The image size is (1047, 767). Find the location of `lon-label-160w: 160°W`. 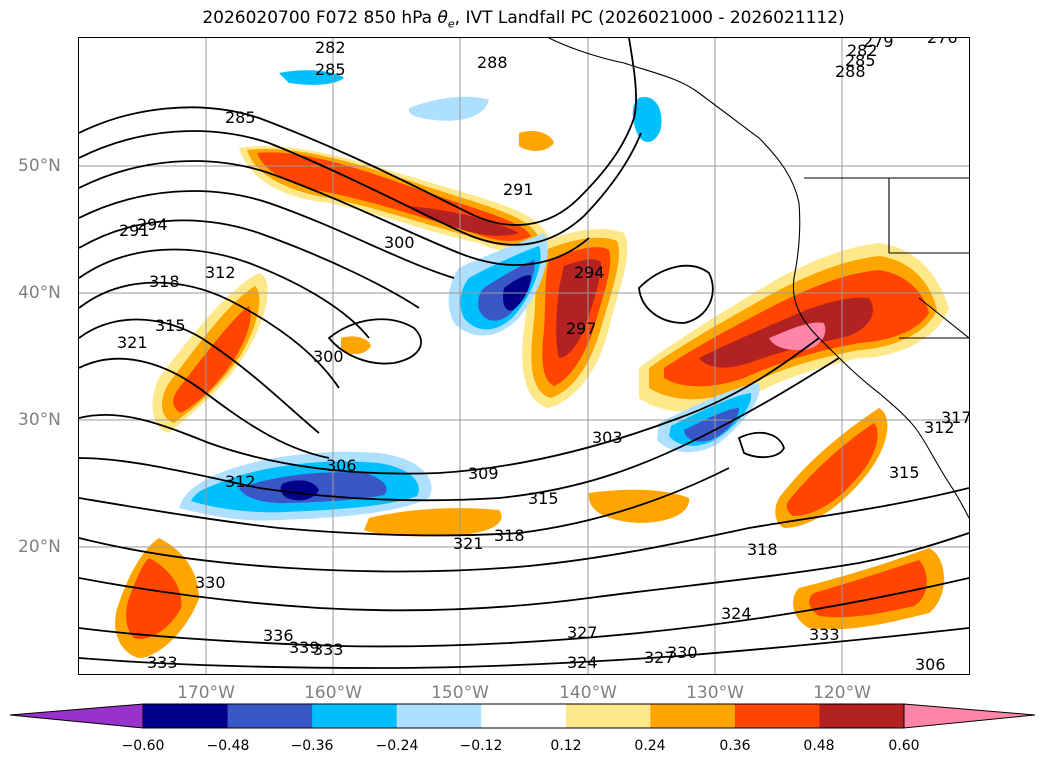

lon-label-160w: 160°W is located at coordinates (333, 693).